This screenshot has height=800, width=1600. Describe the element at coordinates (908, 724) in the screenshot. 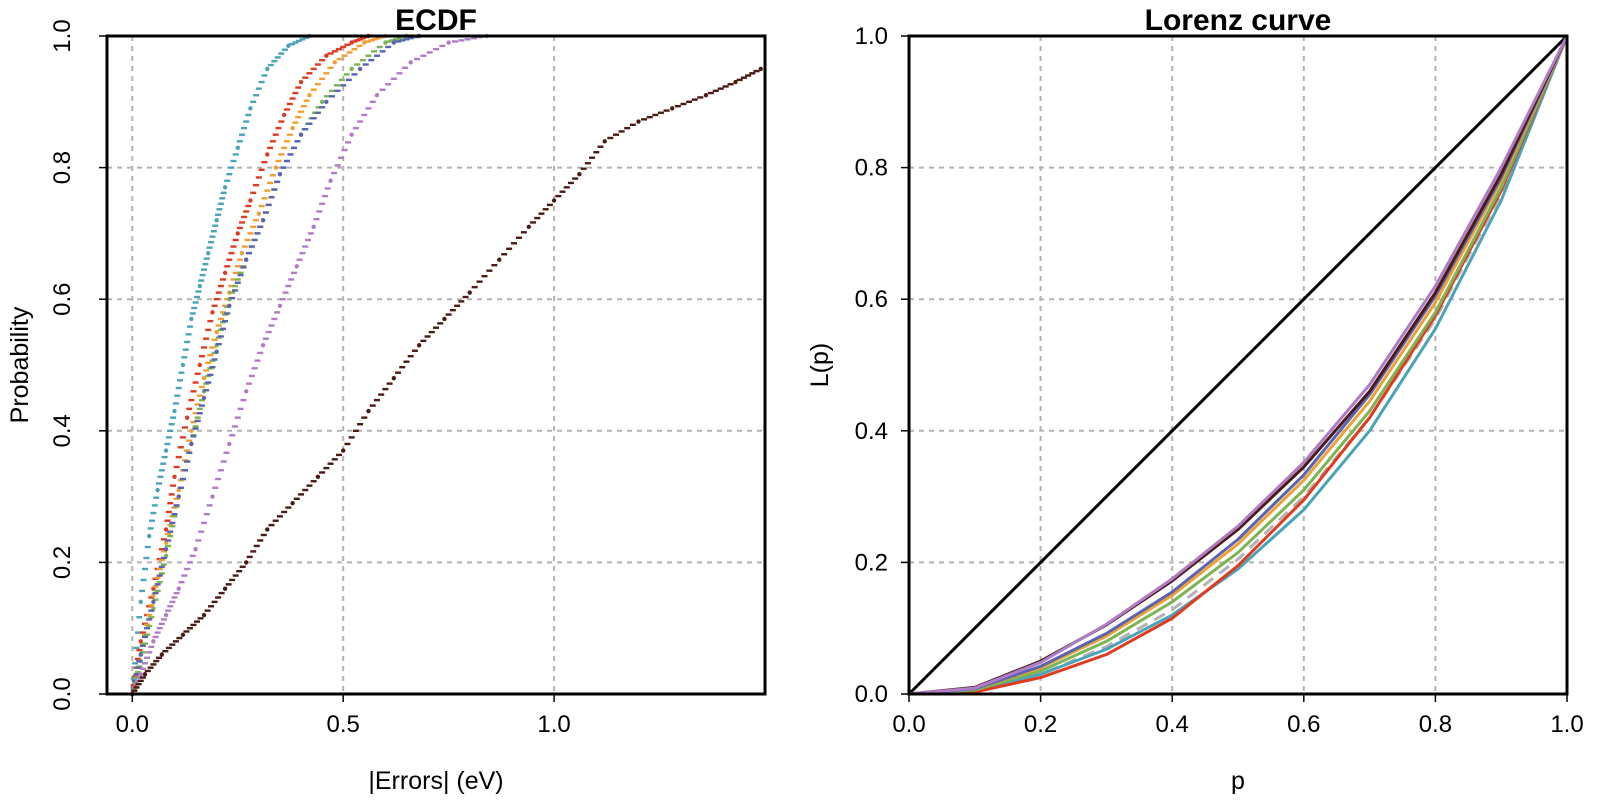

I see `lorenz-x-tick-label: 0.0` at that location.